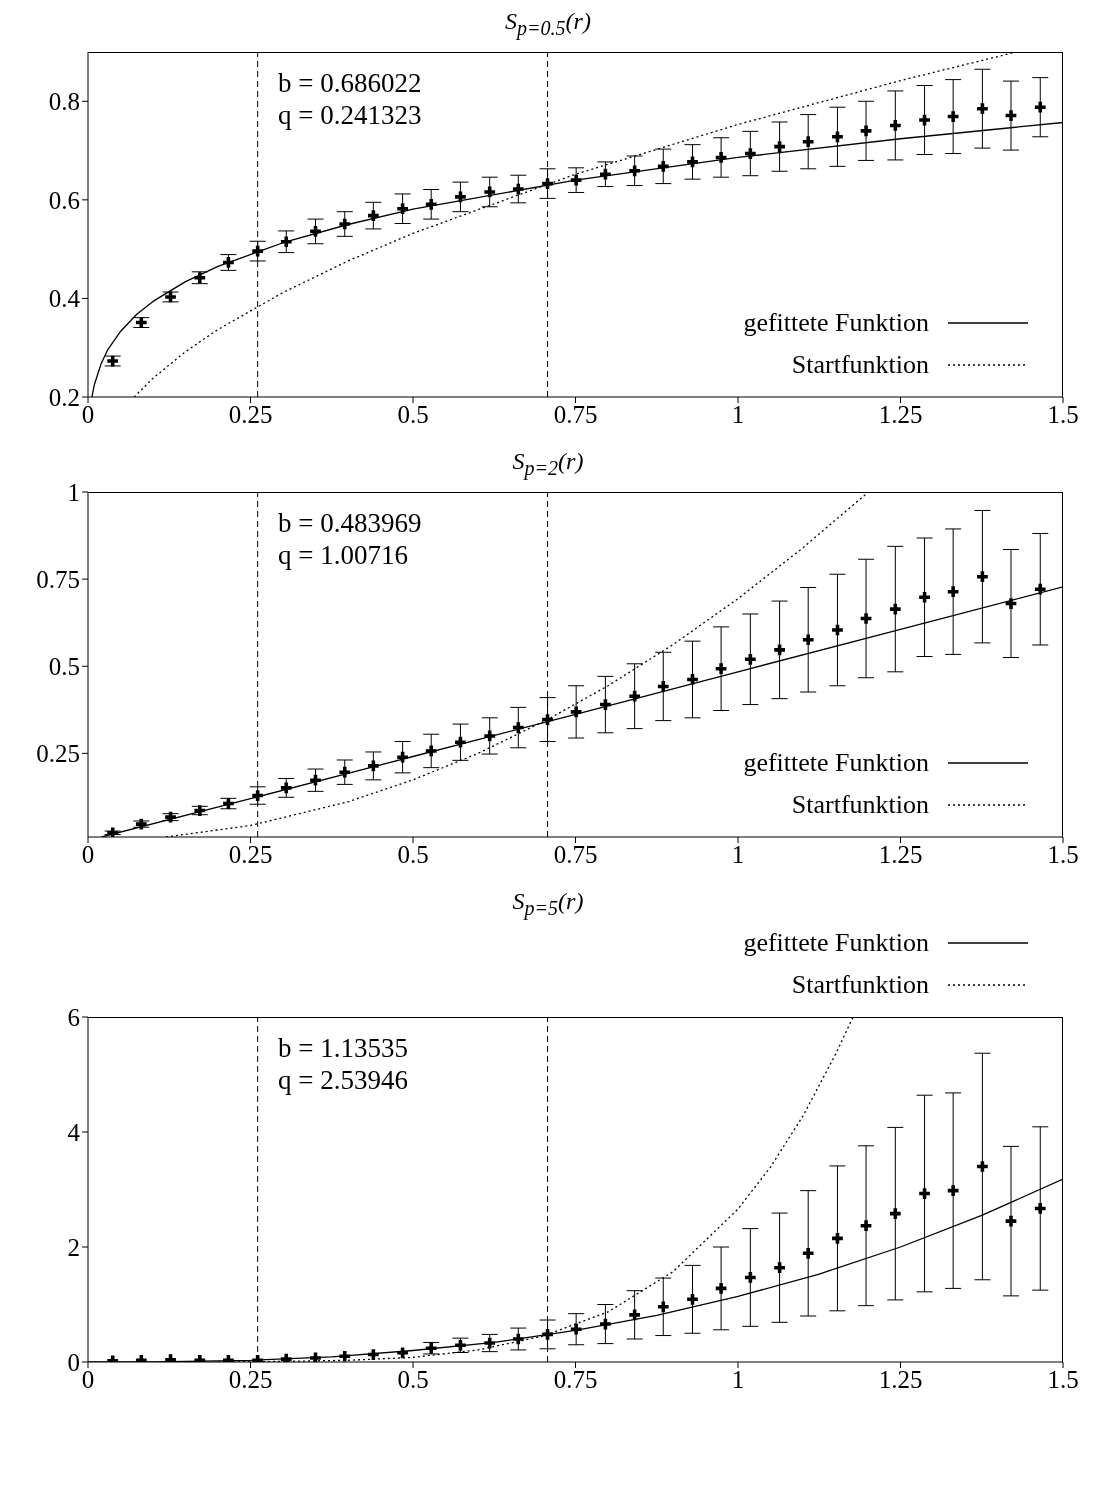 This screenshot has width=1098, height=1485. I want to click on annotation: q = 2.53946, so click(343, 1080).